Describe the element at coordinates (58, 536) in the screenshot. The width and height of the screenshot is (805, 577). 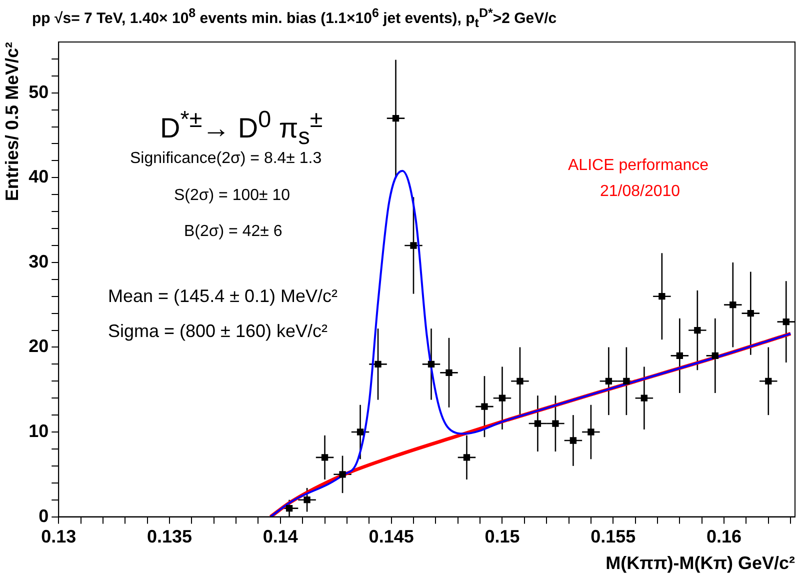
I see `x-tick-label: 0.13` at that location.